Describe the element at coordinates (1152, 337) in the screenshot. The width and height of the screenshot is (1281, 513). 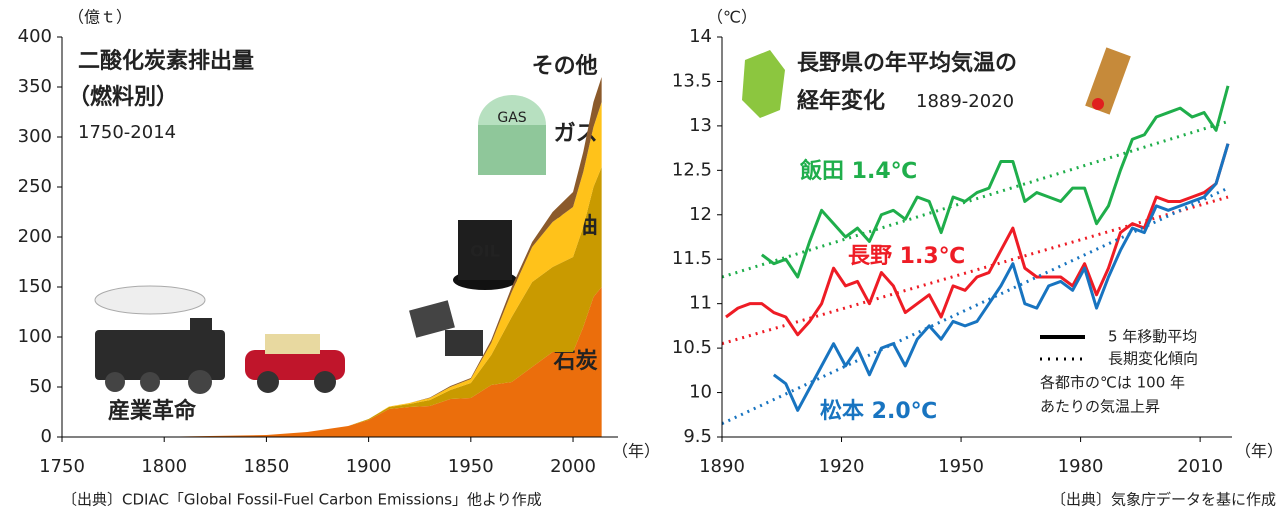
I see `legend-text: 5 年移動平均` at that location.